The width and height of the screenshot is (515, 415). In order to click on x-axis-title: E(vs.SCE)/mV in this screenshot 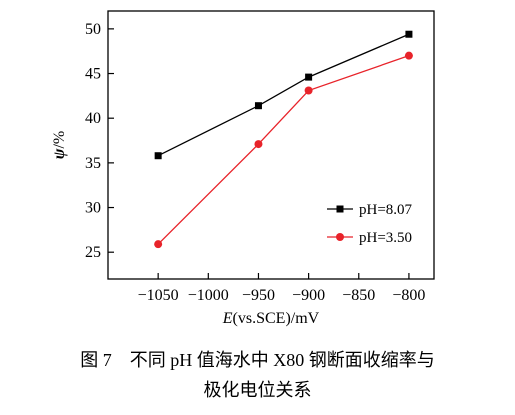, I will do `click(271, 318)`.